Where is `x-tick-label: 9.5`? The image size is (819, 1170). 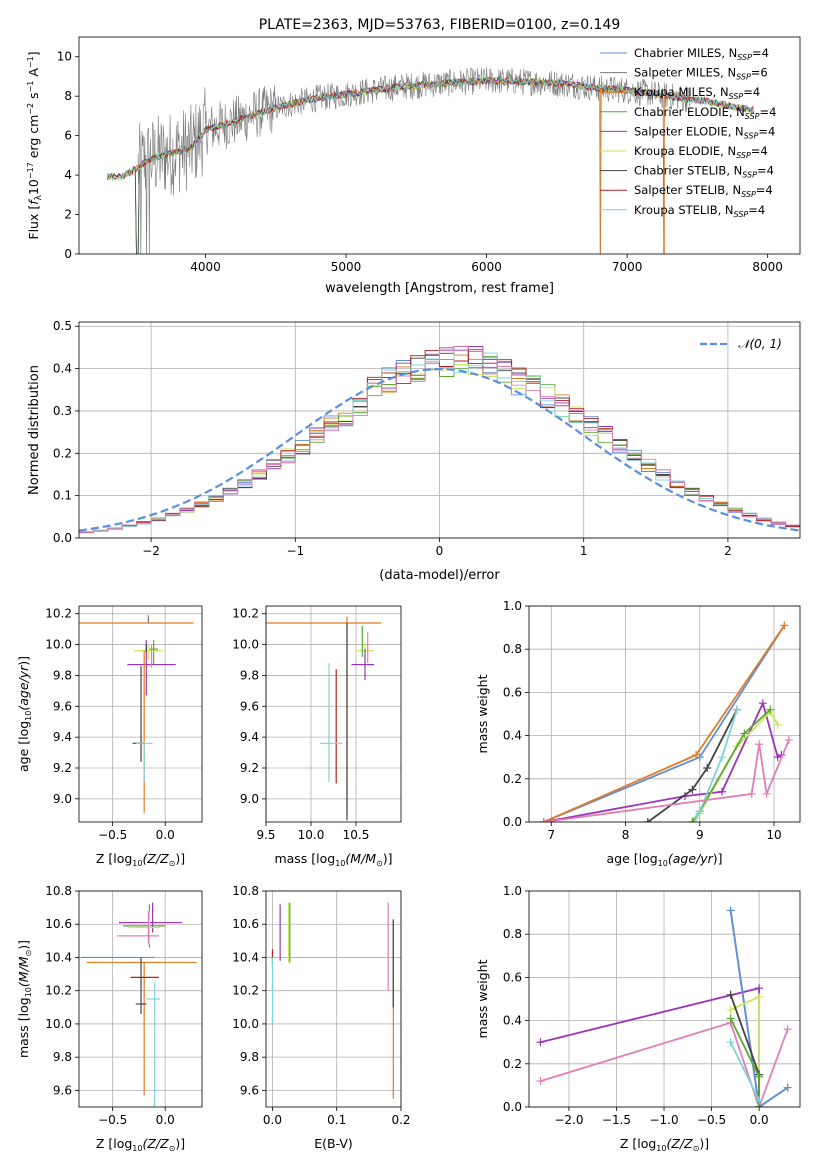 x-tick-label: 9.5 is located at coordinates (265, 835).